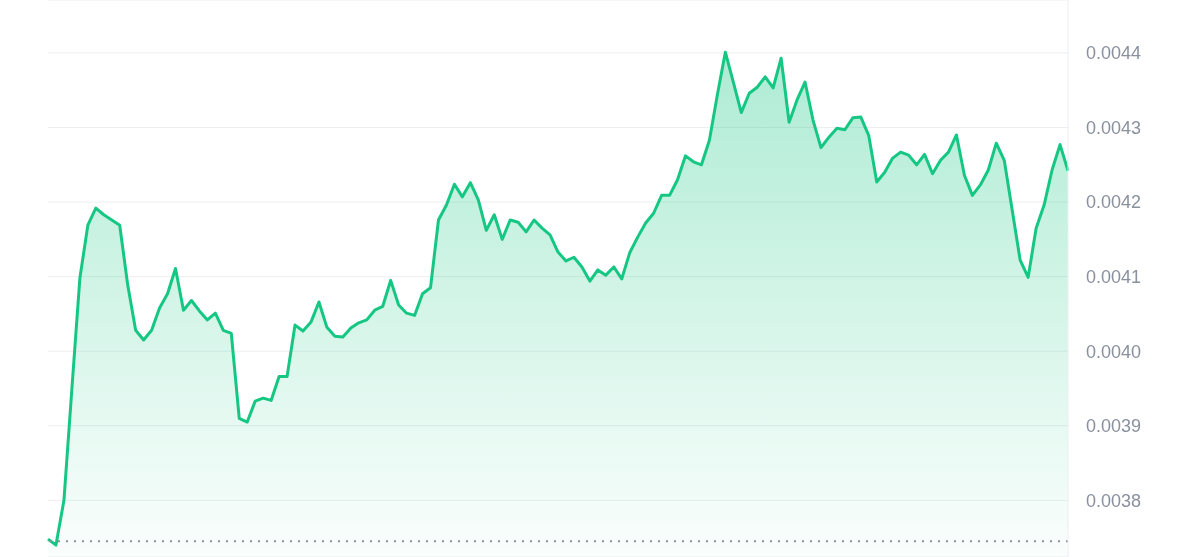  What do you see at coordinates (1114, 53) in the screenshot?
I see `y-tick-label: 0.0044` at bounding box center [1114, 53].